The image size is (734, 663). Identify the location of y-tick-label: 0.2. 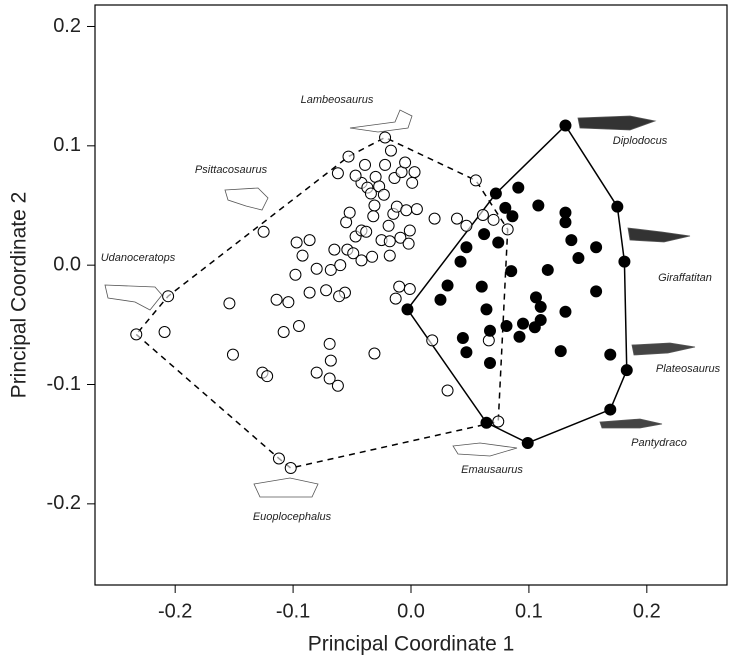
(67, 26).